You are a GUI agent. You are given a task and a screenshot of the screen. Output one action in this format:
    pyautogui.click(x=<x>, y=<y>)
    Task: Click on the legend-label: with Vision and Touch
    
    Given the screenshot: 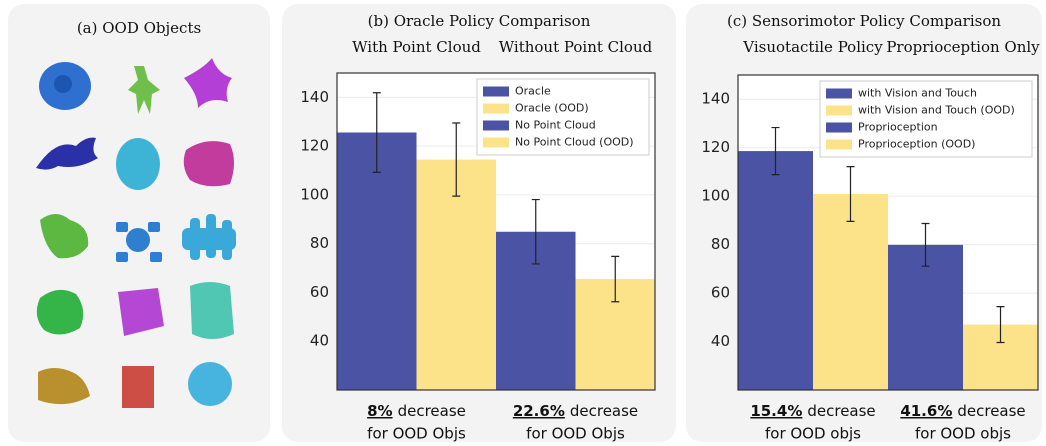 What is the action you would take?
    pyautogui.click(x=917, y=93)
    